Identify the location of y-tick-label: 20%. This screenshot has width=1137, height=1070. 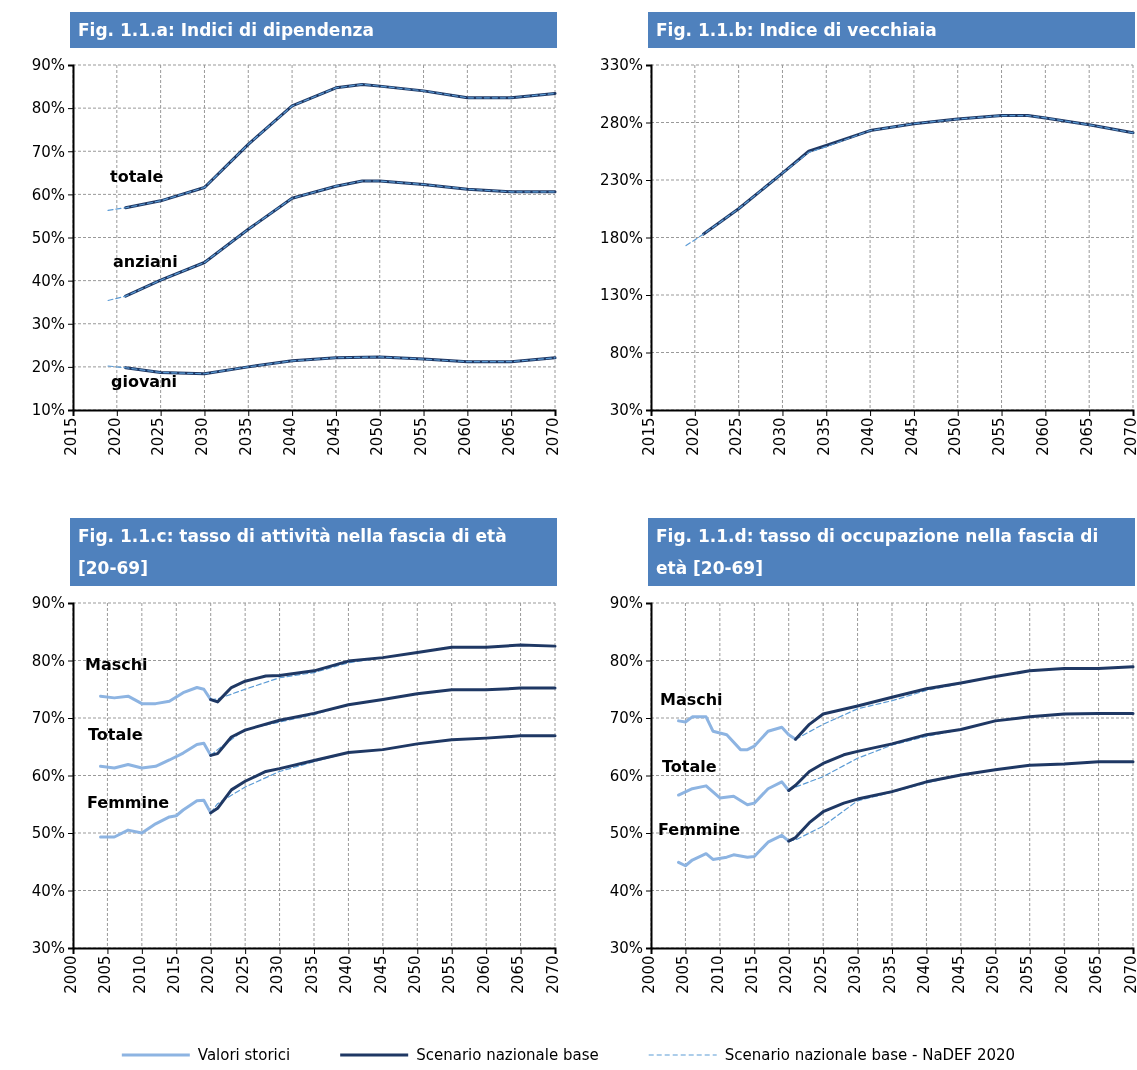
(48, 367).